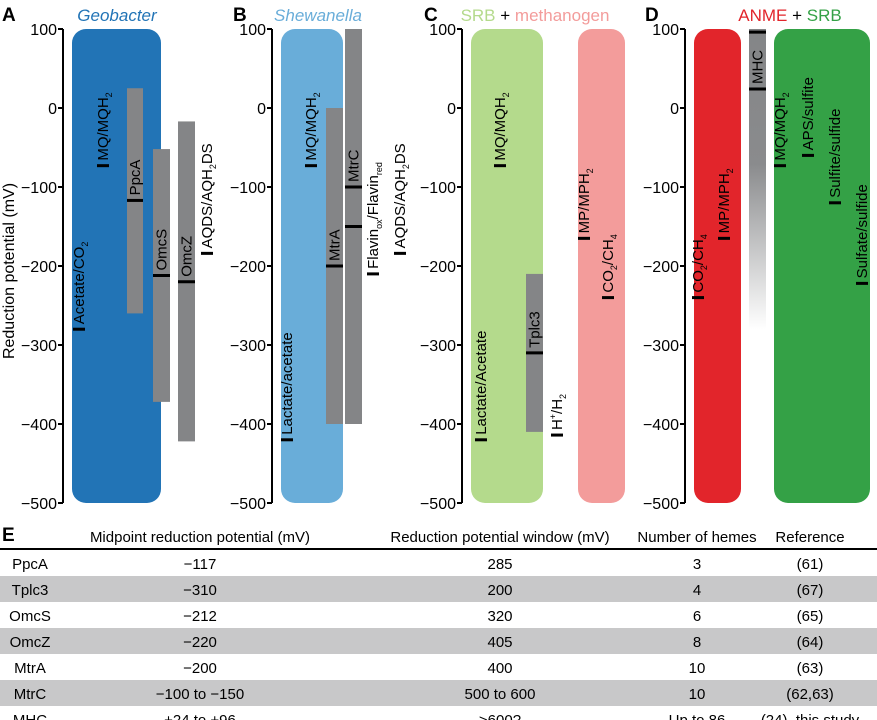 The width and height of the screenshot is (877, 720). What do you see at coordinates (135, 178) in the screenshot?
I see `protein-label: PpcA` at bounding box center [135, 178].